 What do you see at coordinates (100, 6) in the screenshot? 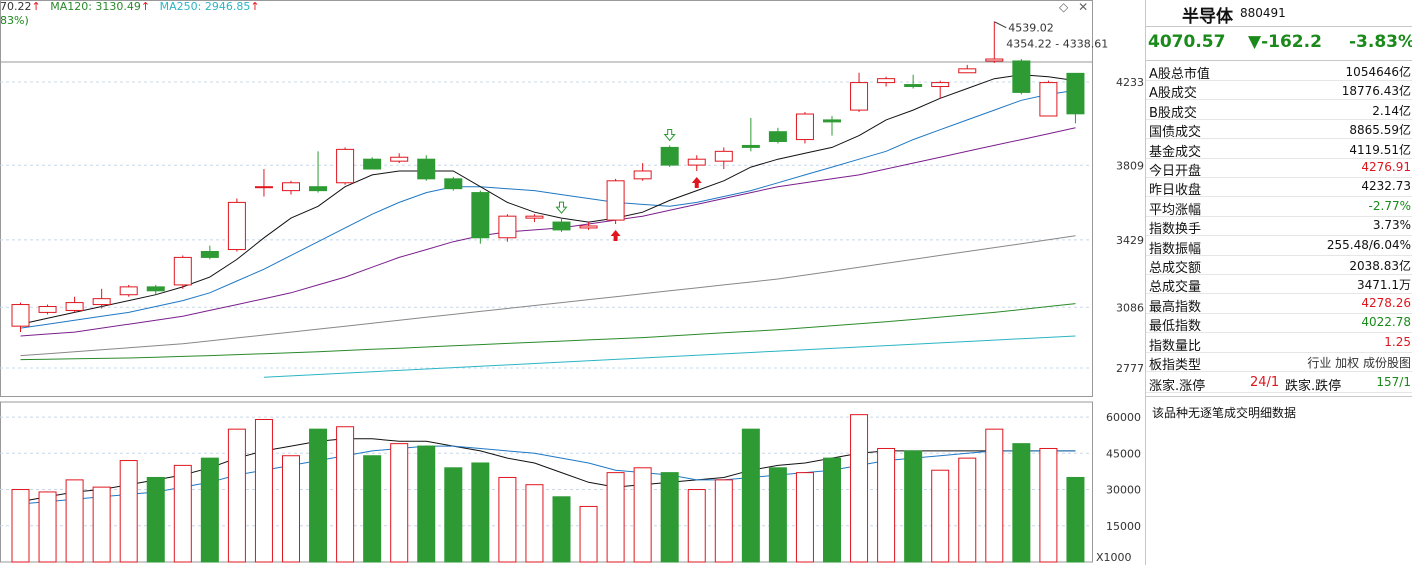
I see `ma120-value: MA120: 3130.49↑` at bounding box center [100, 6].